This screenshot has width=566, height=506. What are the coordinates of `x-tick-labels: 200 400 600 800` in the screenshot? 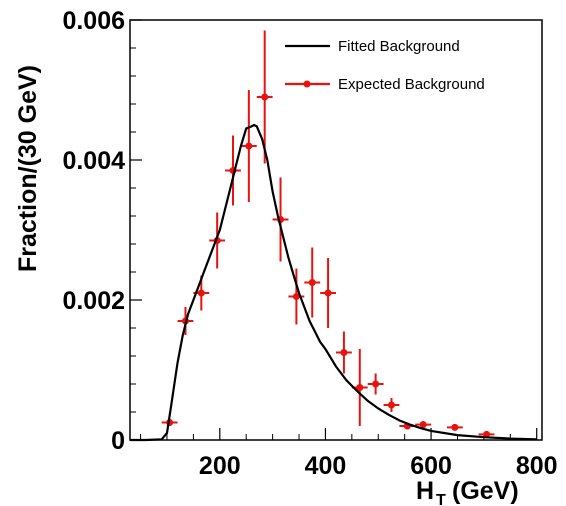 It's located at (378, 466).